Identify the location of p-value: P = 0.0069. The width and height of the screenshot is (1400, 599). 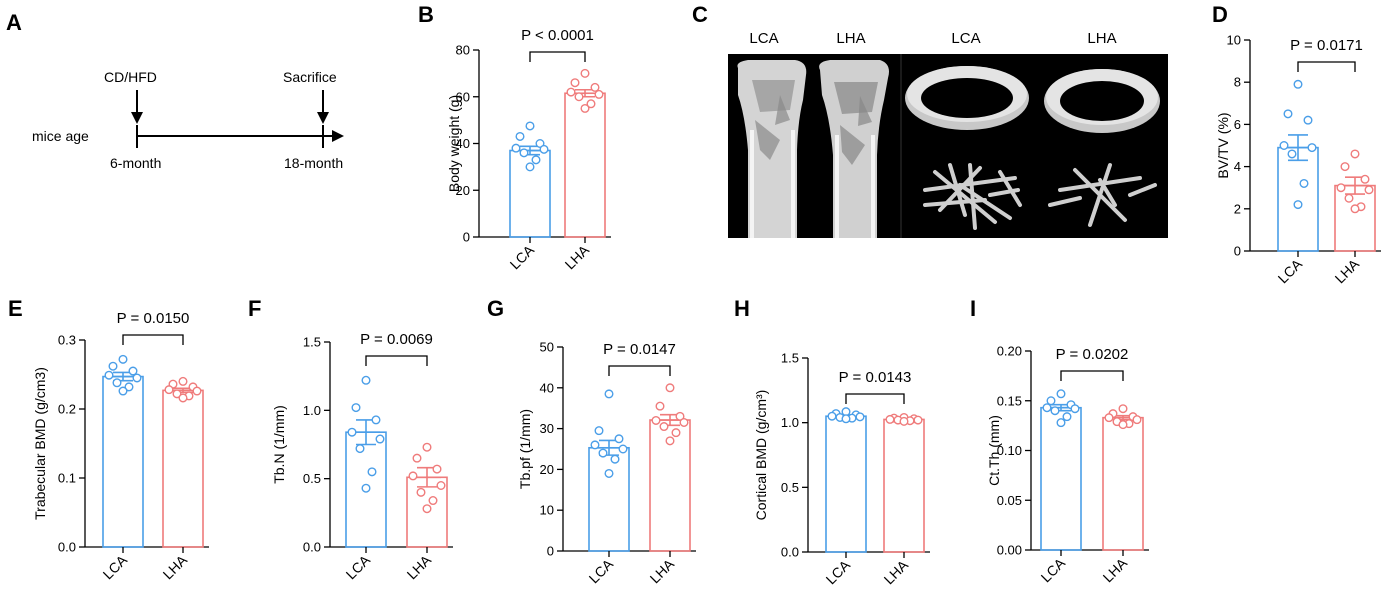
(396, 339).